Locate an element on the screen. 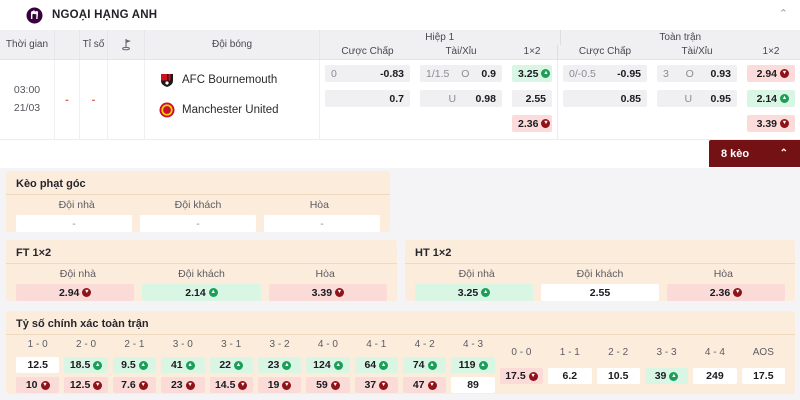 The image size is (800, 400). correct-score-odds-cell: 12.5 is located at coordinates (38, 365).